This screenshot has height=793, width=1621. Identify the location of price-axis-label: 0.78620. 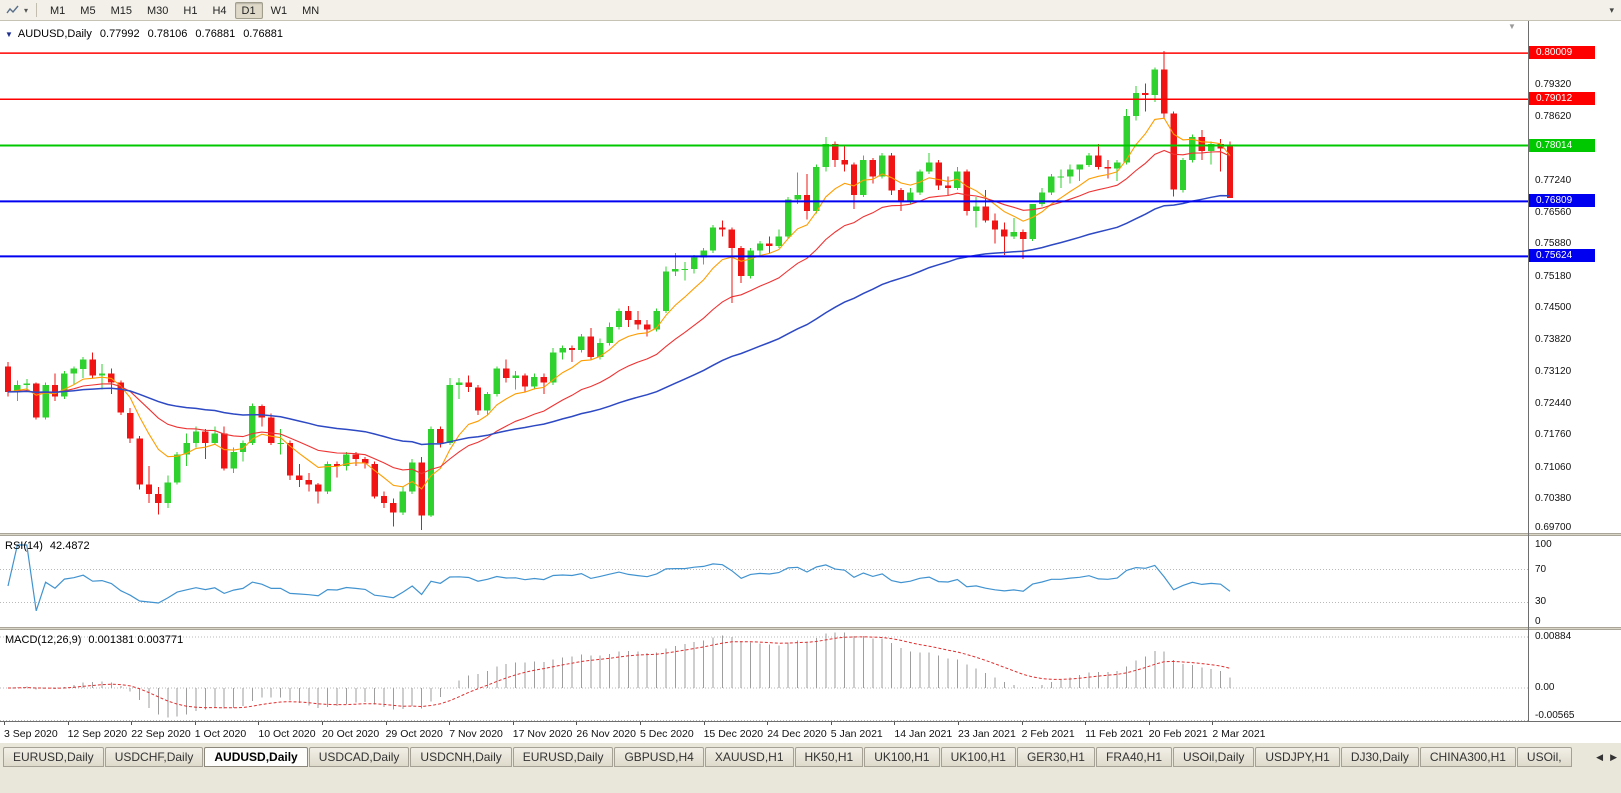
(1553, 116).